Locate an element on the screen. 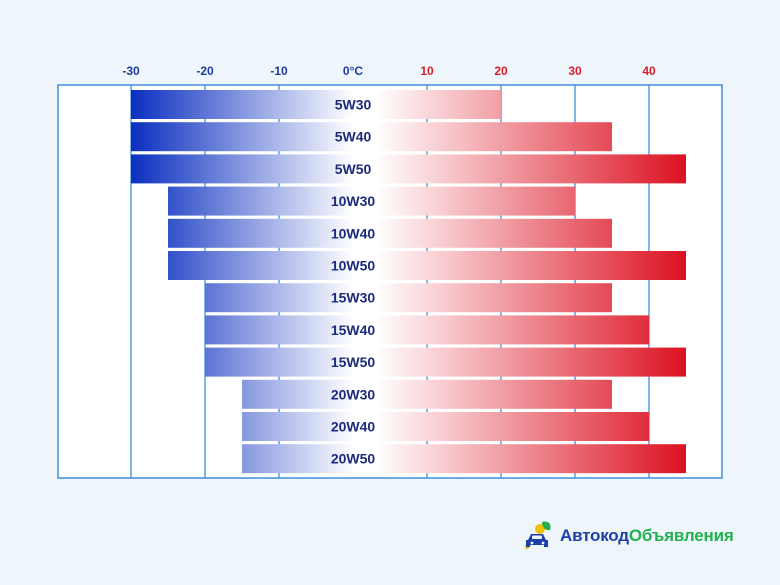  x-tick-label: 10 is located at coordinates (427, 71).